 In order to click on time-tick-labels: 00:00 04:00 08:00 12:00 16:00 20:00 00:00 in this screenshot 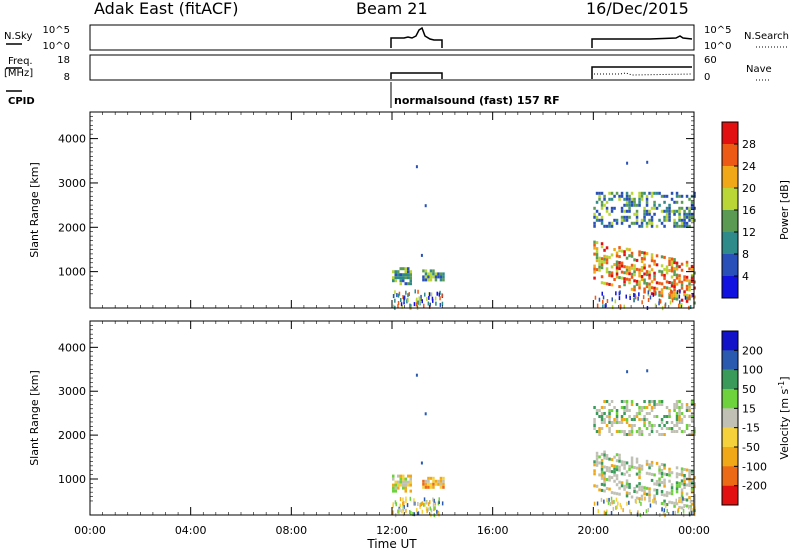, I will do `click(392, 530)`.